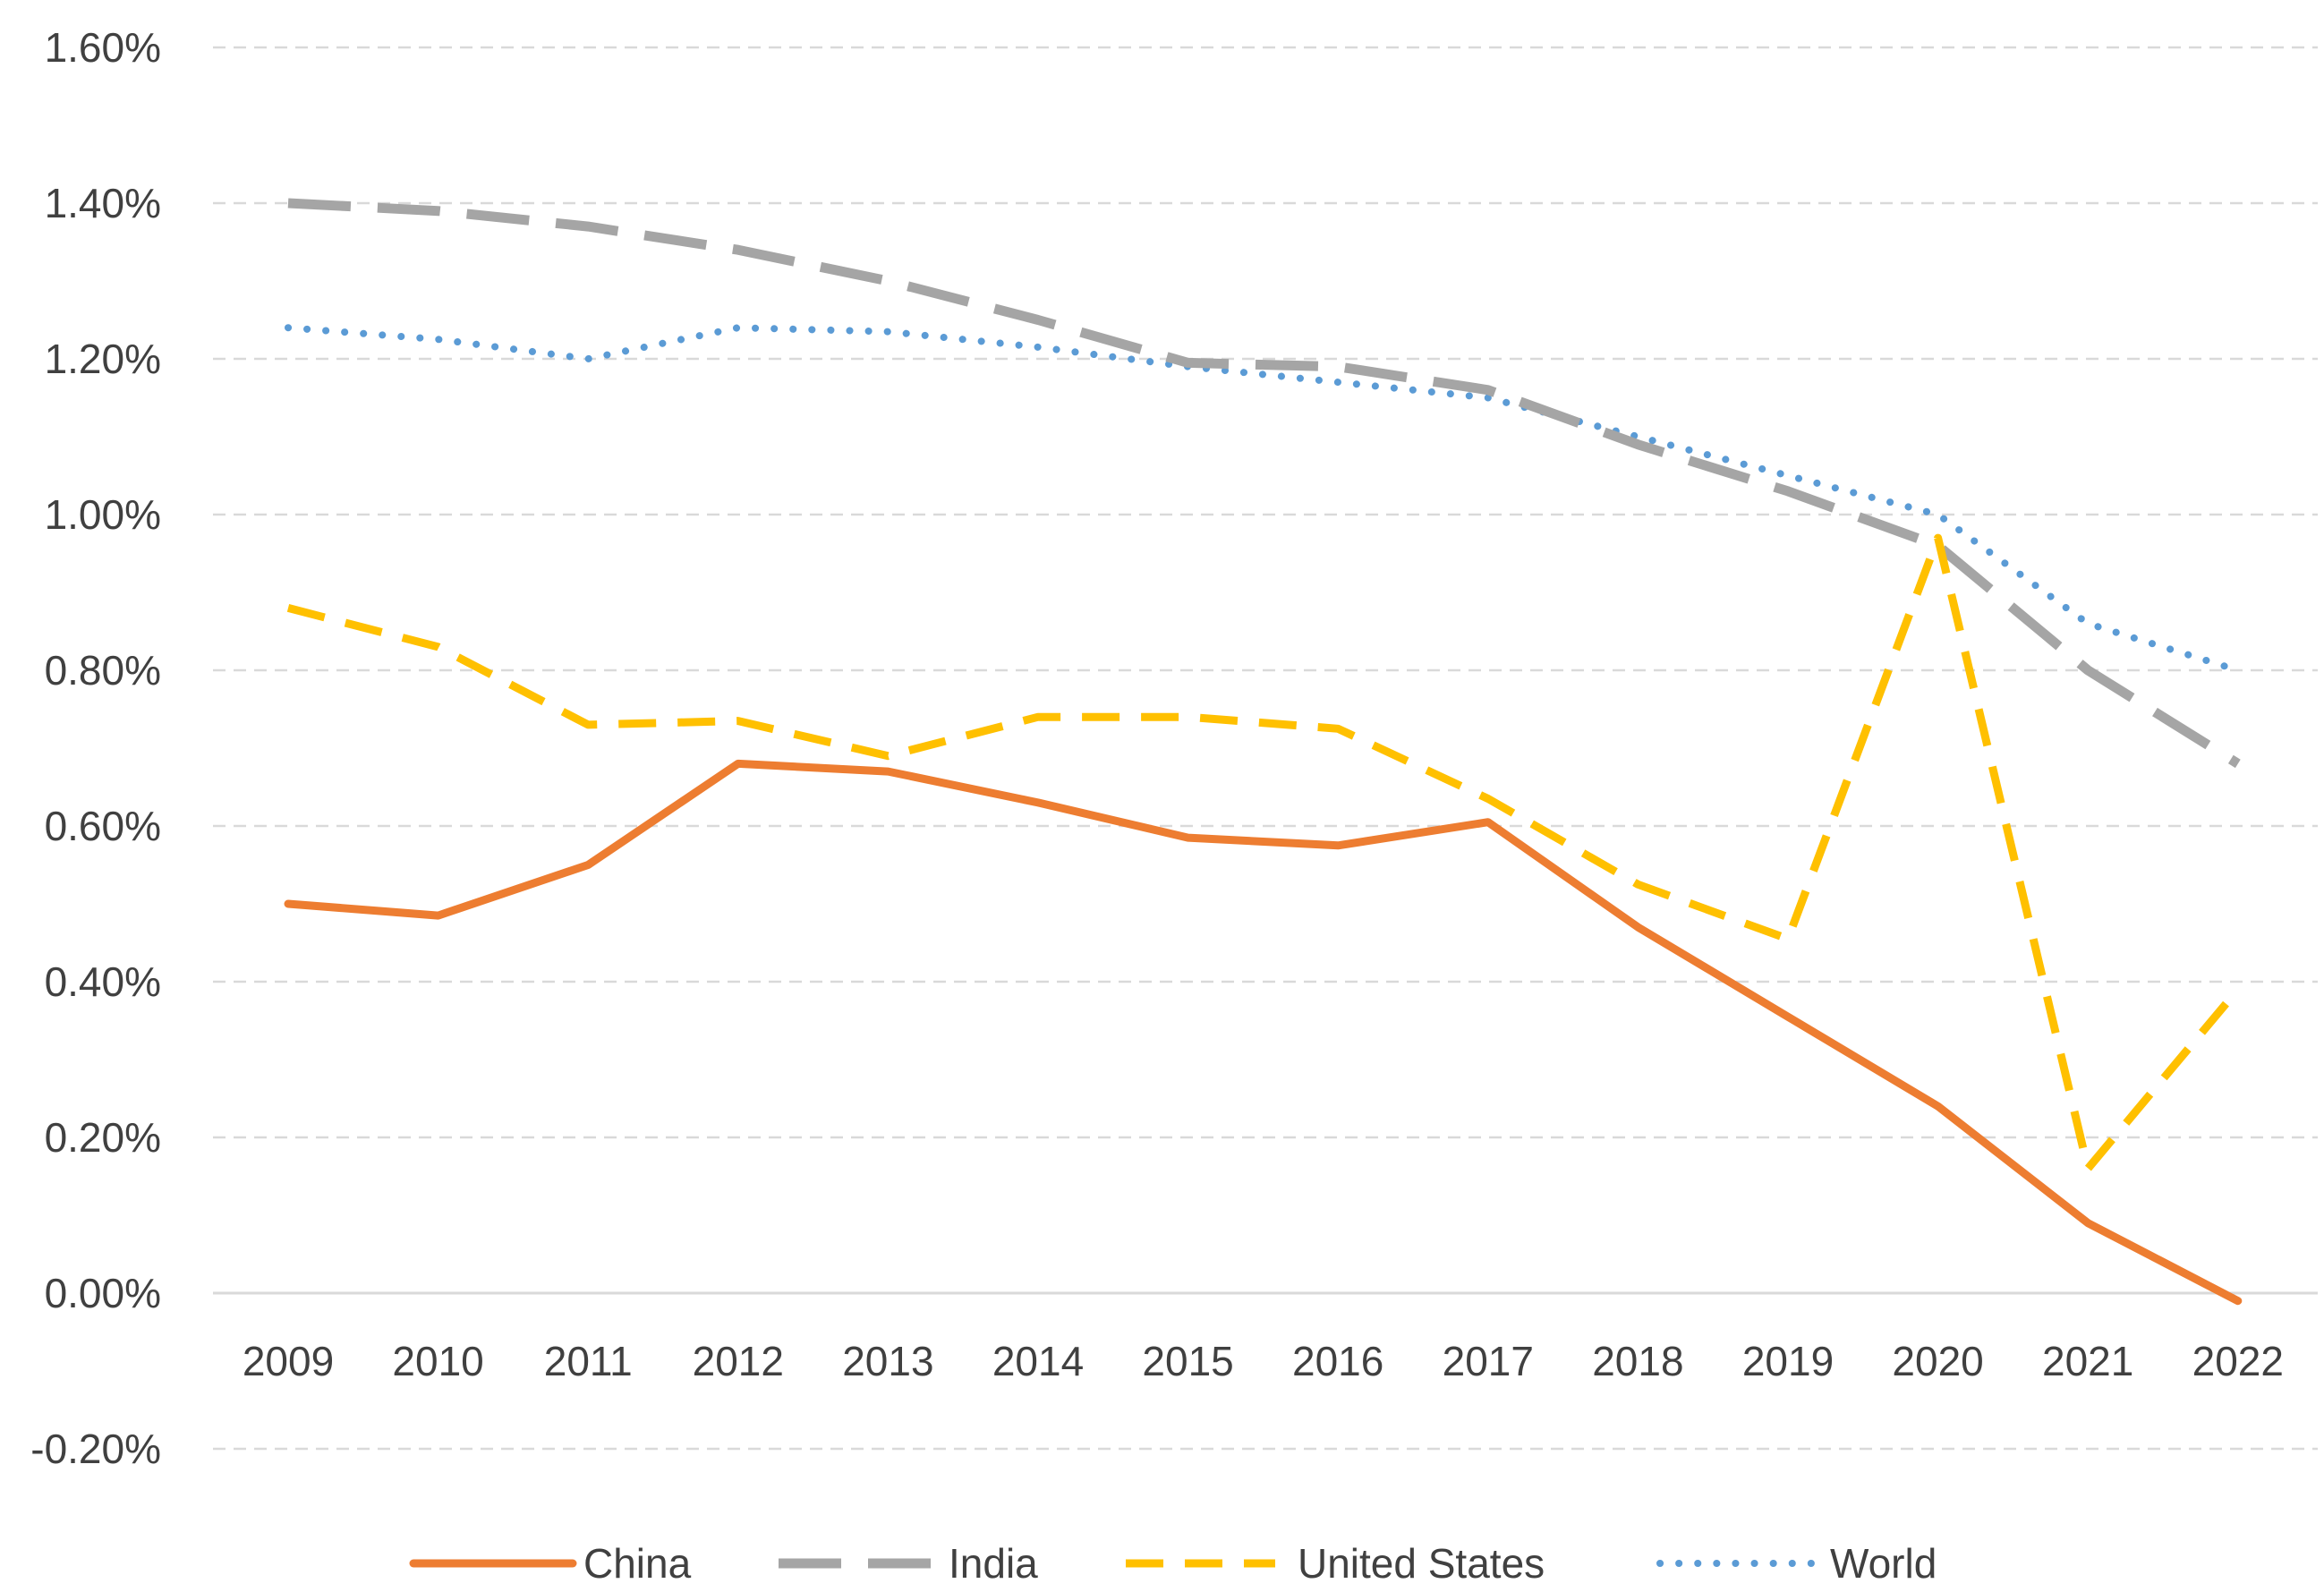  What do you see at coordinates (588, 1361) in the screenshot?
I see `x-tick-label: 2011` at bounding box center [588, 1361].